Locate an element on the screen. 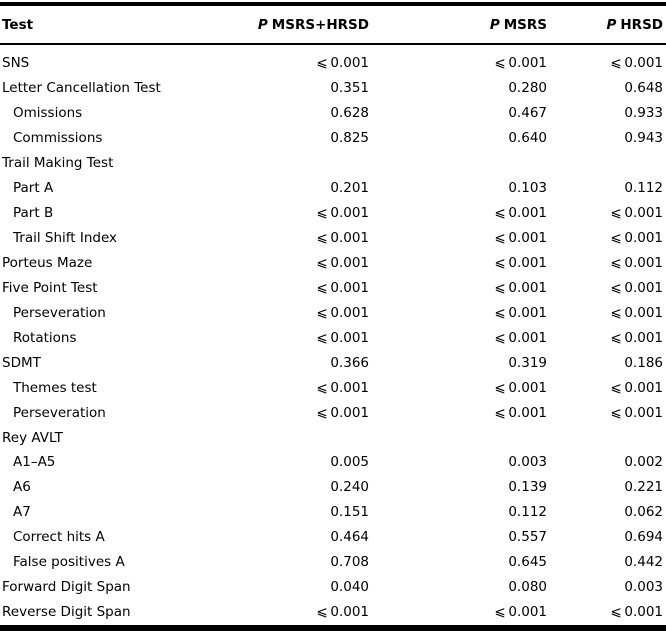 This screenshot has height=631, width=666. table-row: Part A 0.201 0.103 0.112 is located at coordinates (333, 188).